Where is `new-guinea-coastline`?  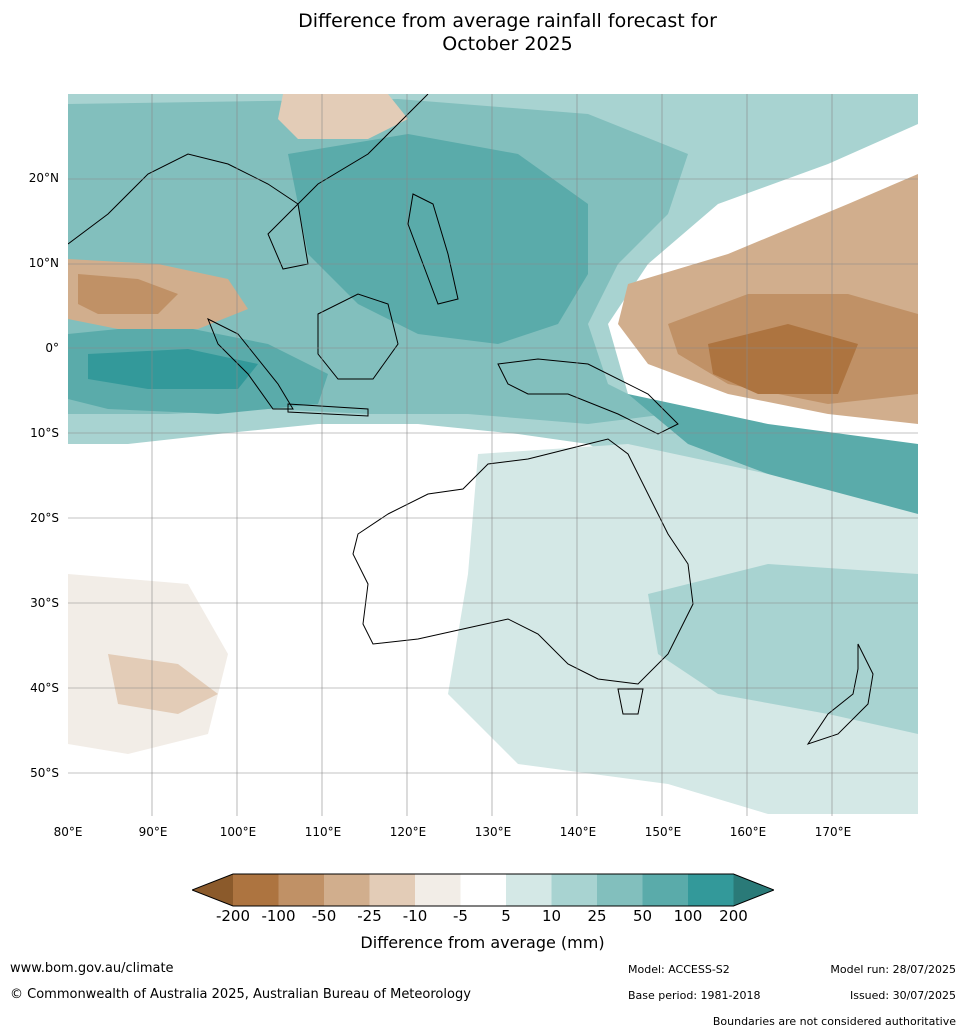 new-guinea-coastline is located at coordinates (588, 396).